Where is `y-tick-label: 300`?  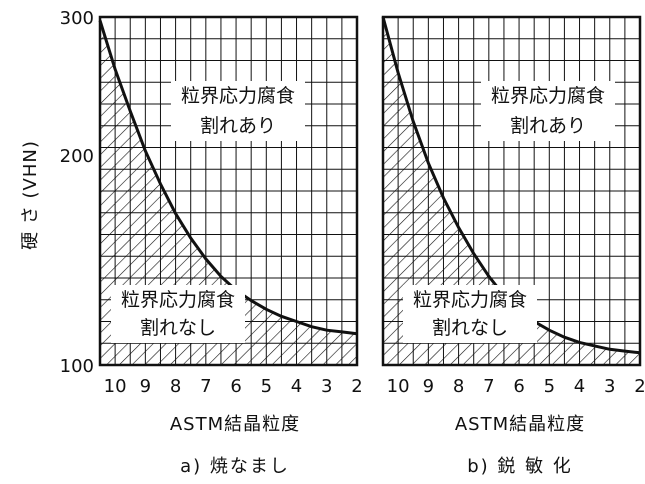
y-tick-label: 300 is located at coordinates (77, 18).